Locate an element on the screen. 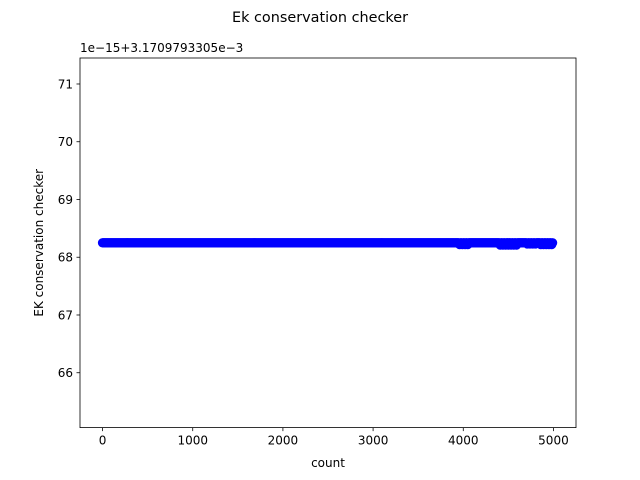 This screenshot has height=480, width=640. x-tick-label: 2000 is located at coordinates (283, 441).